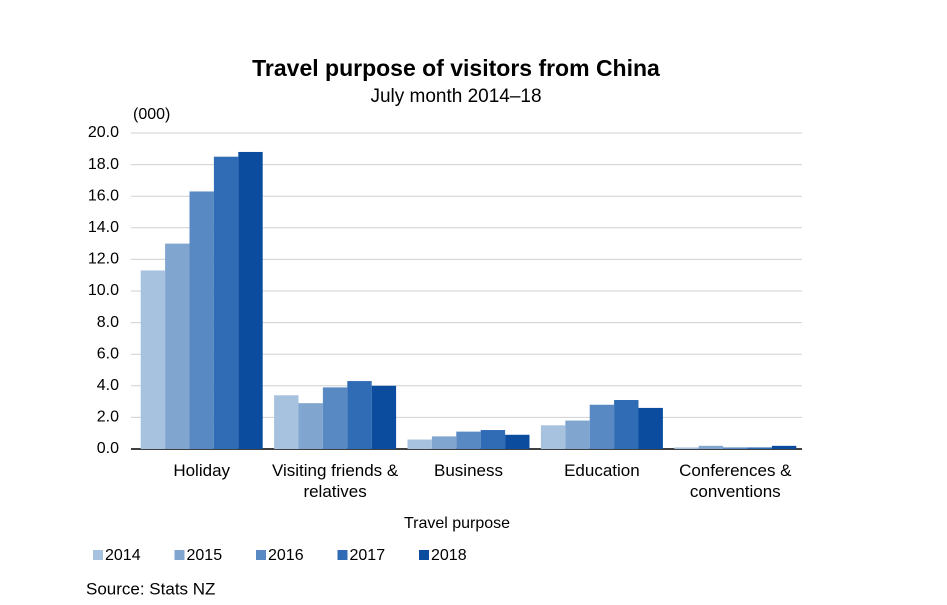 The width and height of the screenshot is (947, 605). Describe the element at coordinates (103, 195) in the screenshot. I see `y-tick-label: 16.0` at that location.